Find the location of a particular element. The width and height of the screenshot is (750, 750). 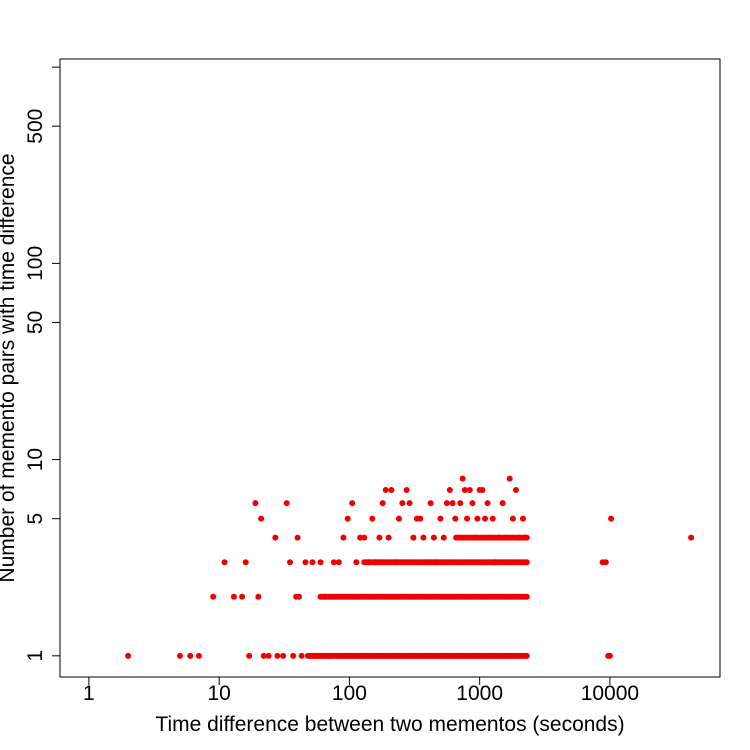

x-tick-label: 10000 is located at coordinates (610, 693).